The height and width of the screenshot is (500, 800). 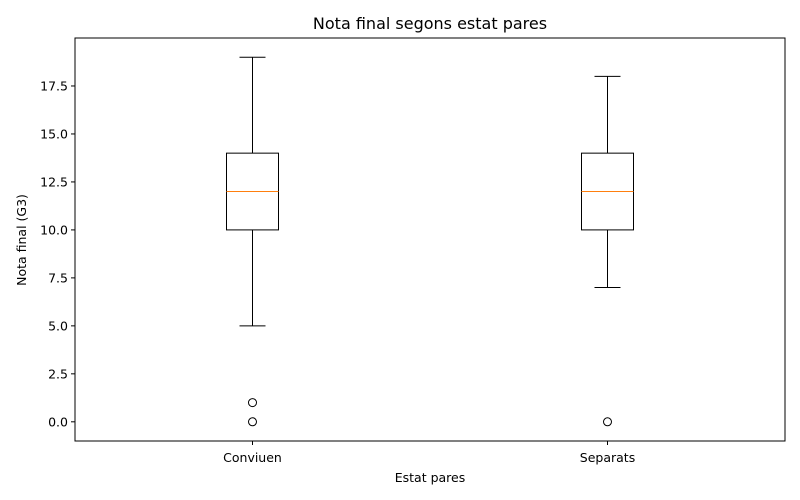 What do you see at coordinates (58, 373) in the screenshot?
I see `y-tick-label: 2.5` at bounding box center [58, 373].